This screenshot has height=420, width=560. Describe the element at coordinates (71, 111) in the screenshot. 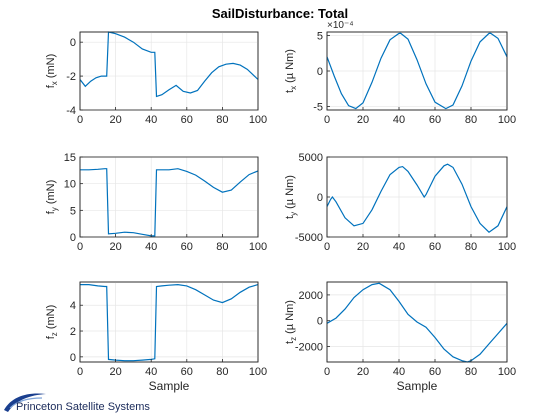

I see `tick-label-y: -4` at that location.